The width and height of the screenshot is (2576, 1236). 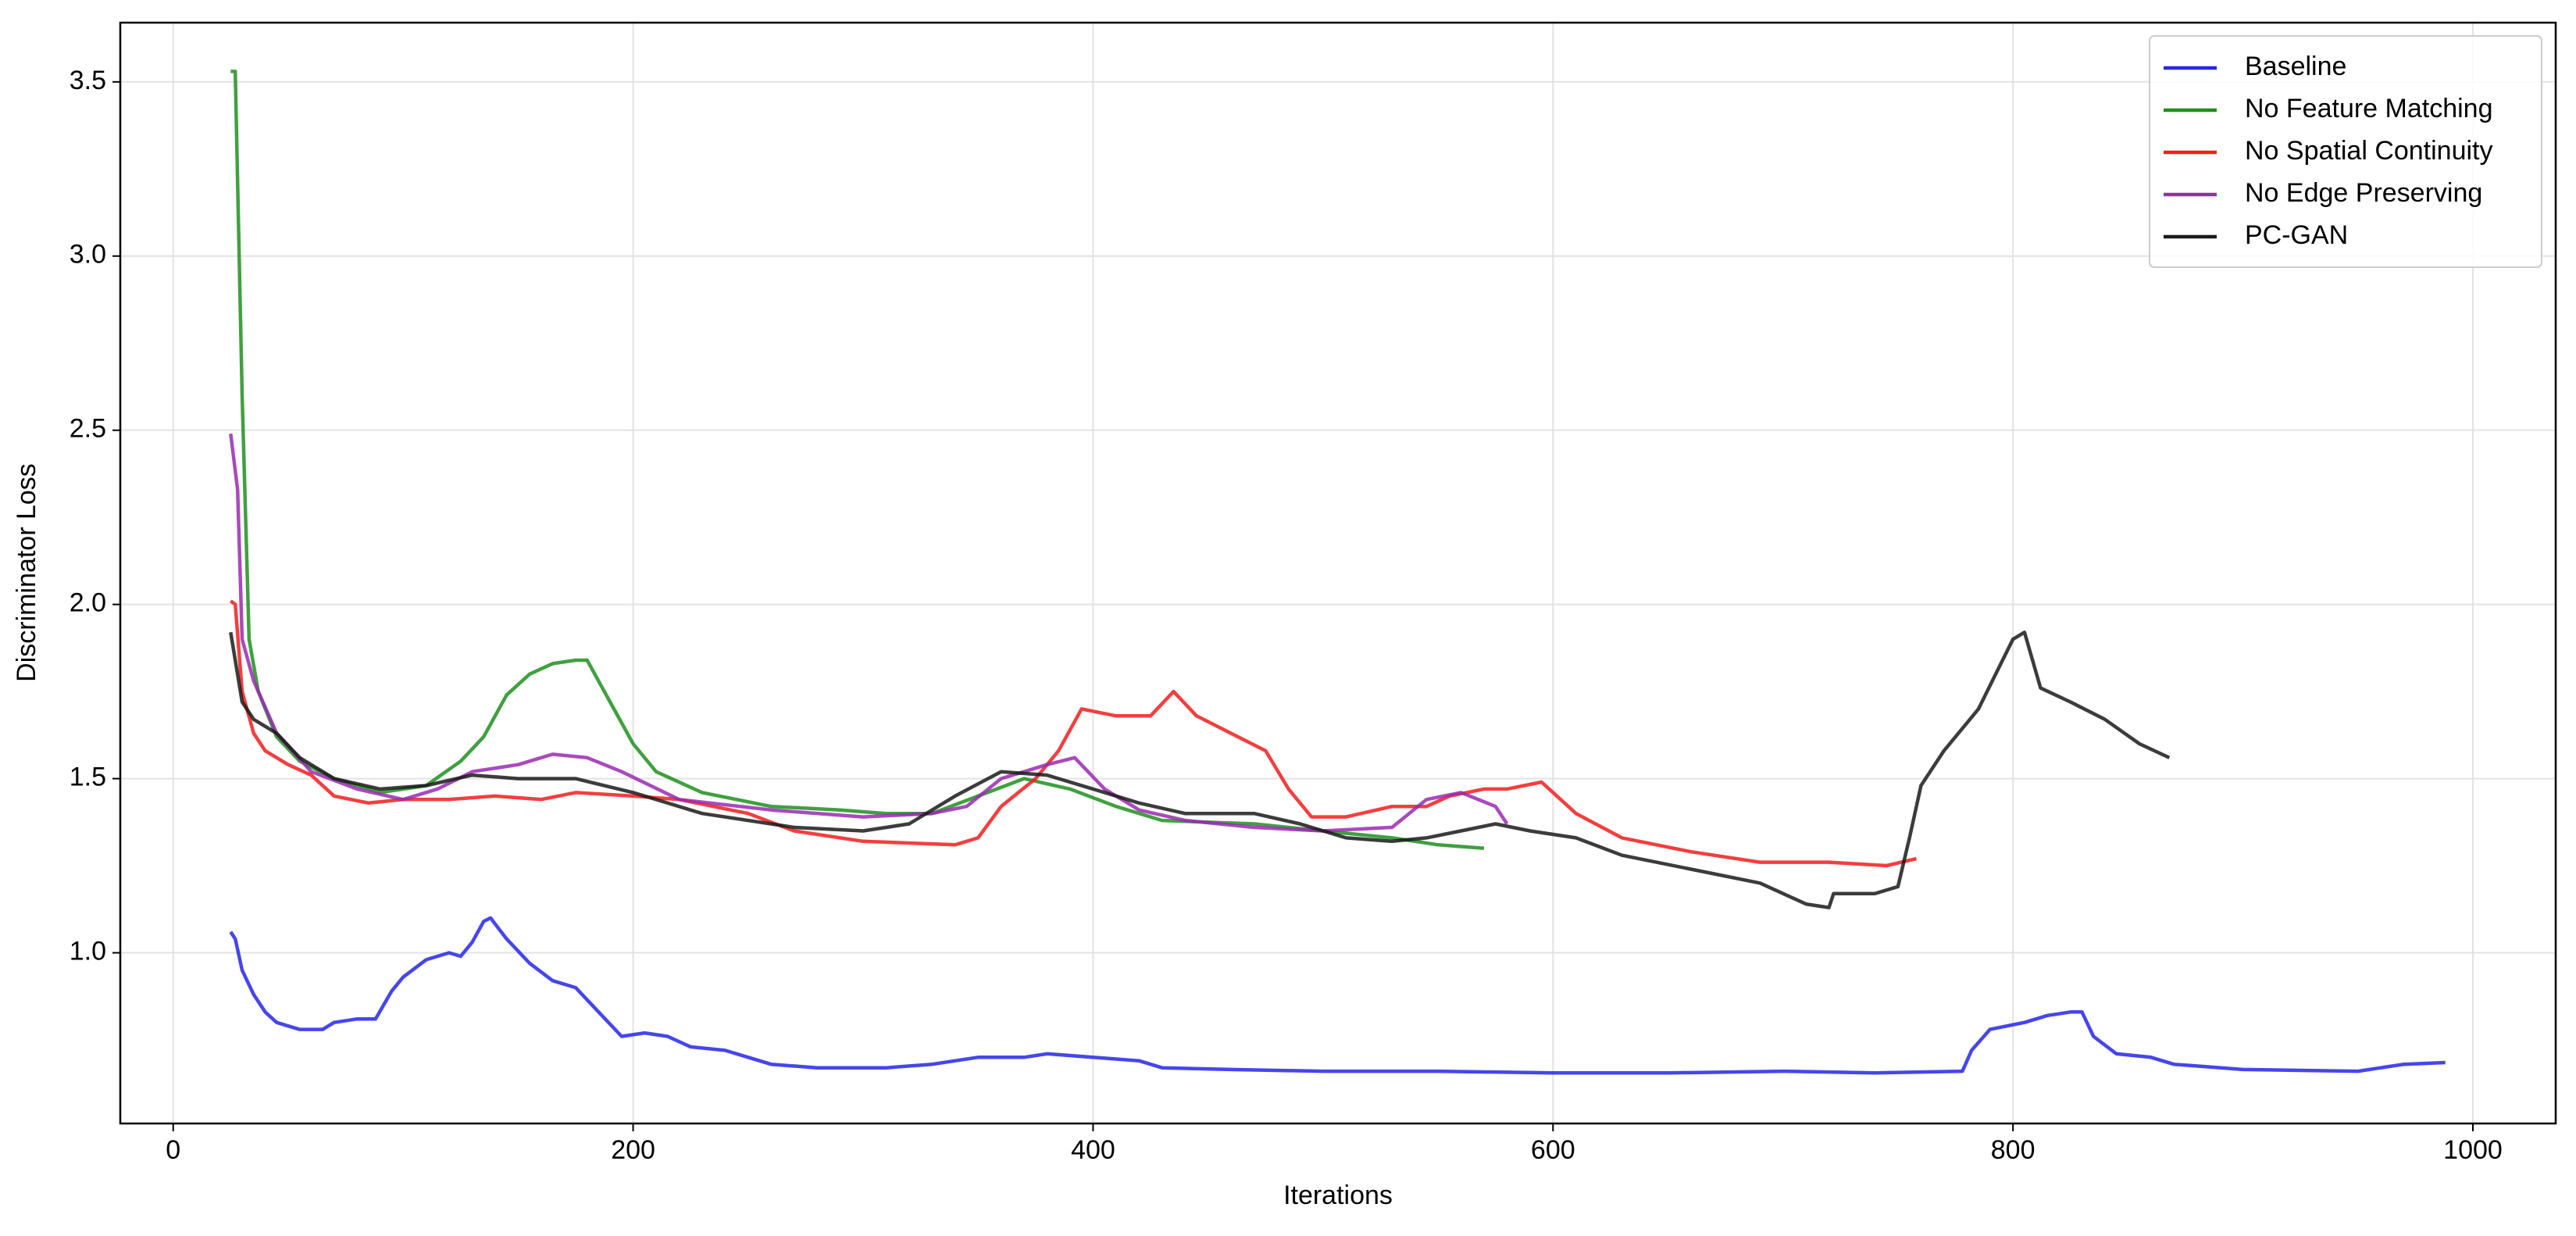 I want to click on legend-label: Baseline, so click(x=2295, y=66).